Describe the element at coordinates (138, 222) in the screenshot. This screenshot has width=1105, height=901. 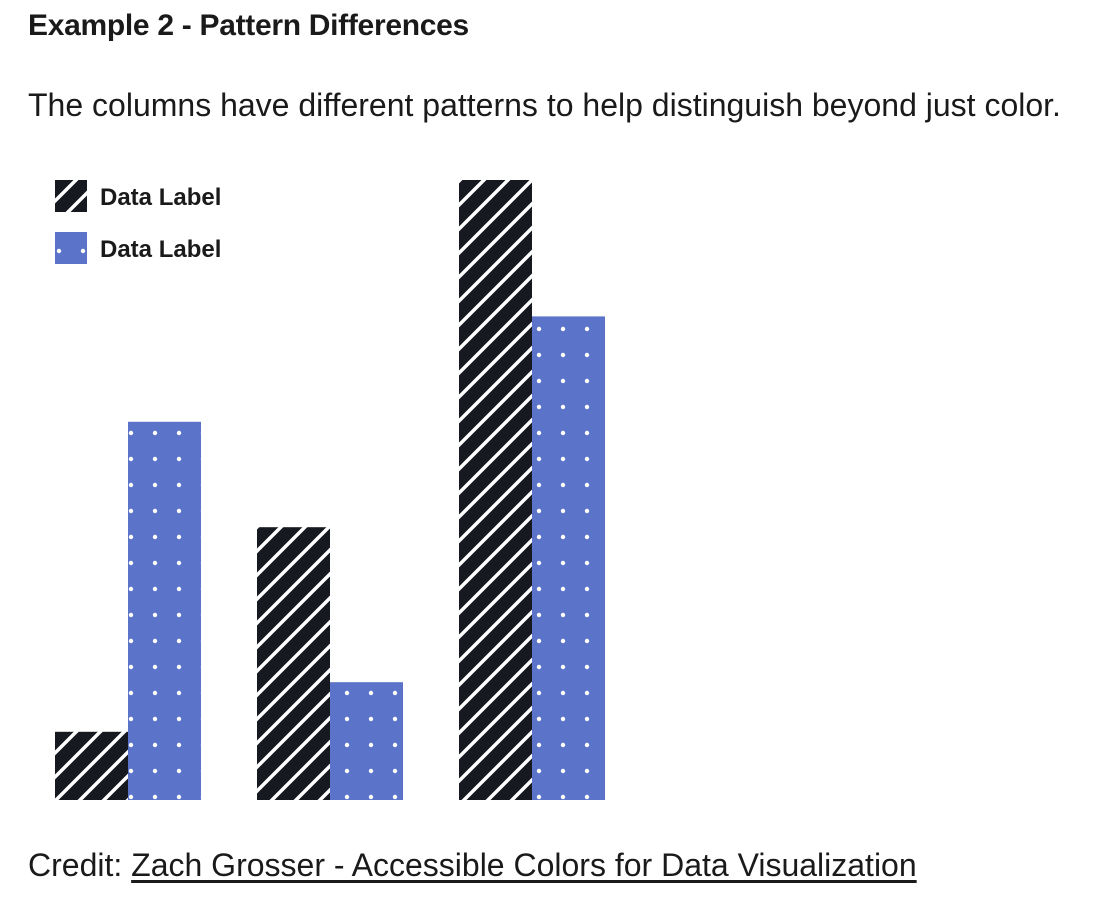
I see `chart-legend: Data Label Data Label` at that location.